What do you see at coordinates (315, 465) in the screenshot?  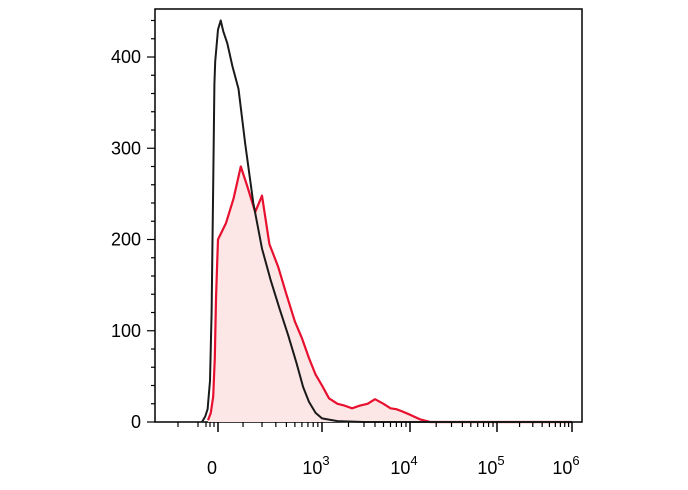 I see `x-tick-label: 10³` at bounding box center [315, 465].